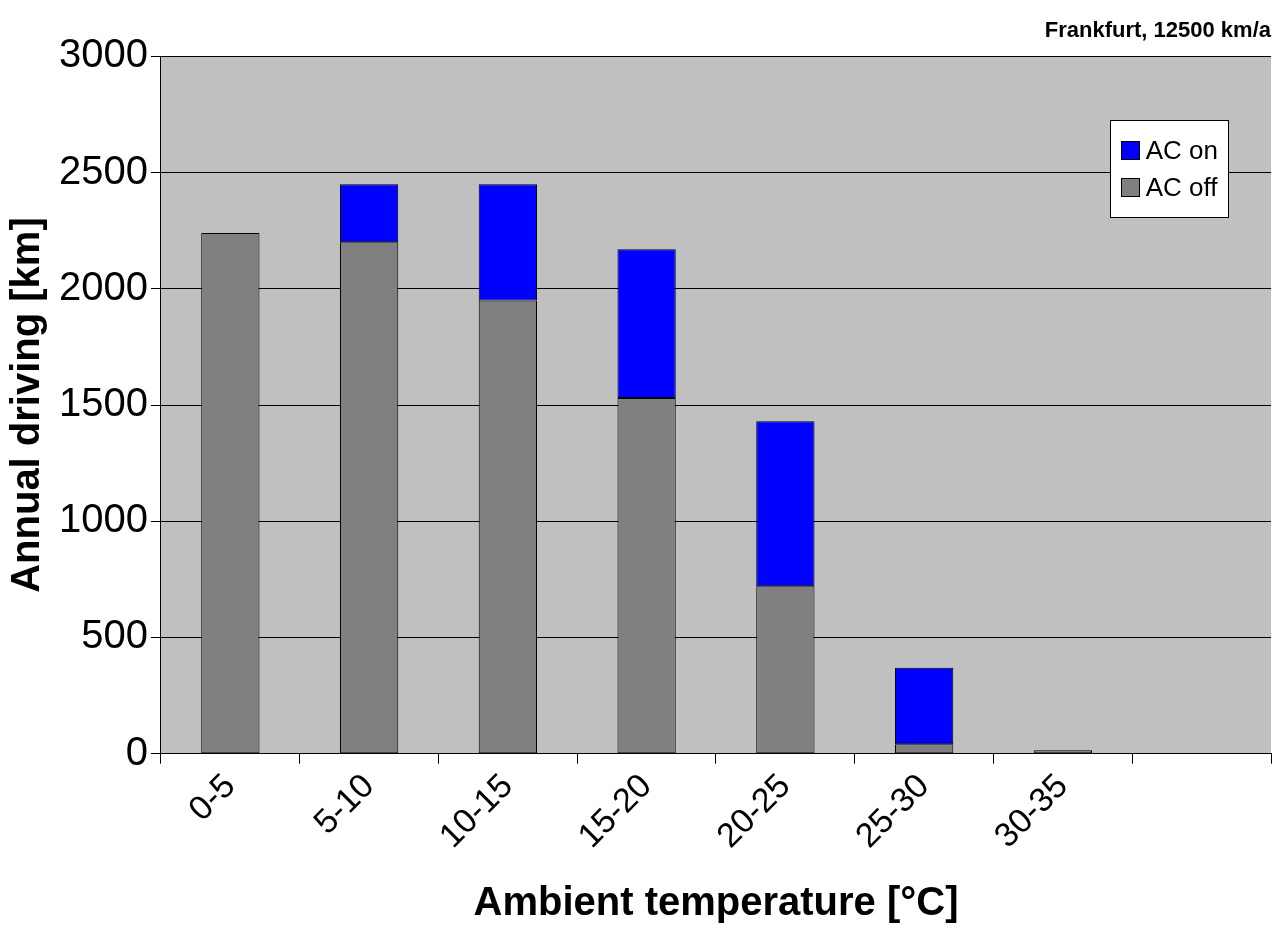 The width and height of the screenshot is (1279, 932). I want to click on y-tick-label: 500, so click(114, 634).